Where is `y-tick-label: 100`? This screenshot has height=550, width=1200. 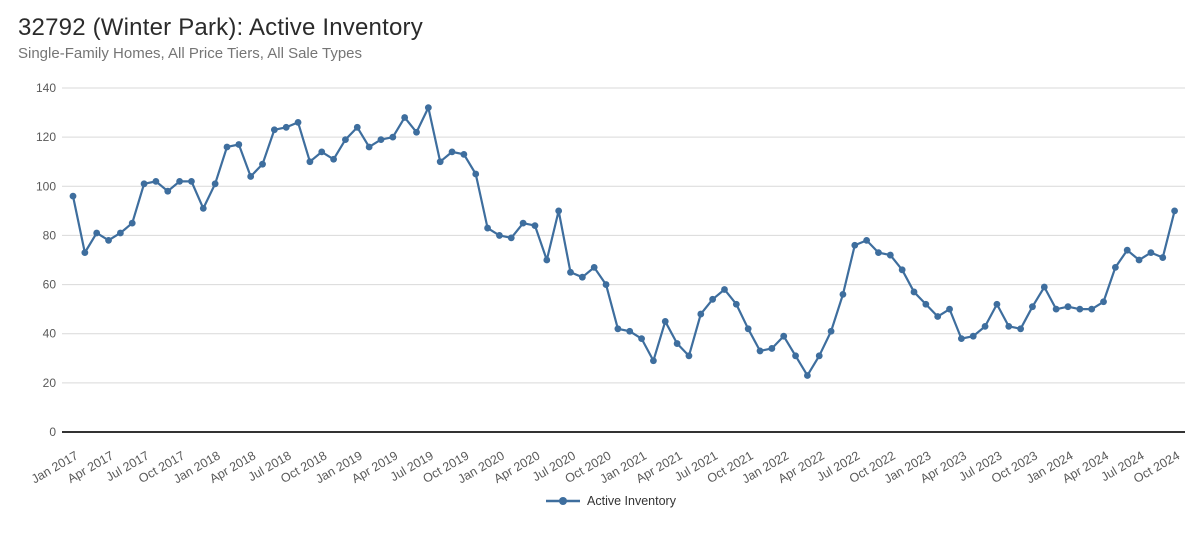
y-tick-label: 100 is located at coordinates (46, 186).